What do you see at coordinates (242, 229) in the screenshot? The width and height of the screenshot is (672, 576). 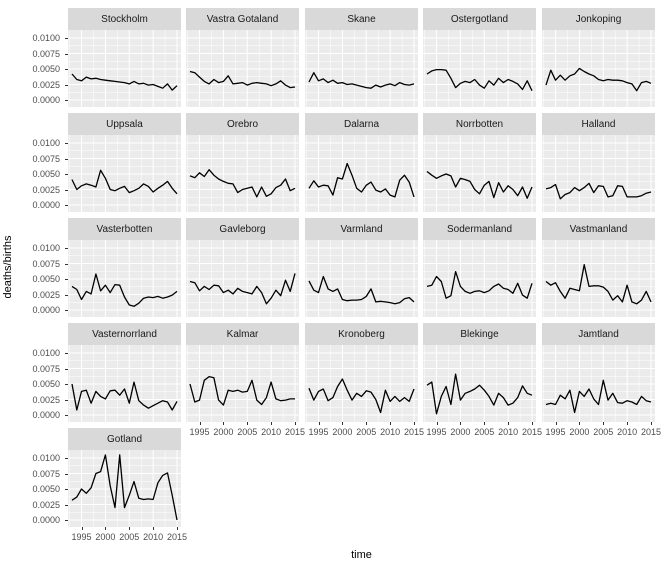 I see `facet-title: Gavleborg` at bounding box center [242, 229].